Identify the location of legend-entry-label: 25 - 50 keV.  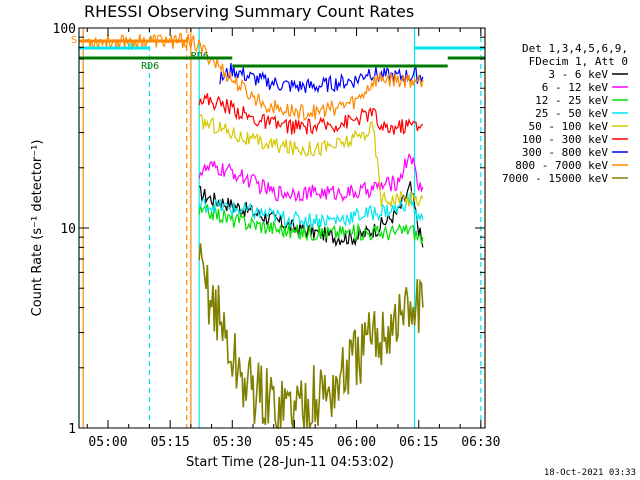
(571, 113).